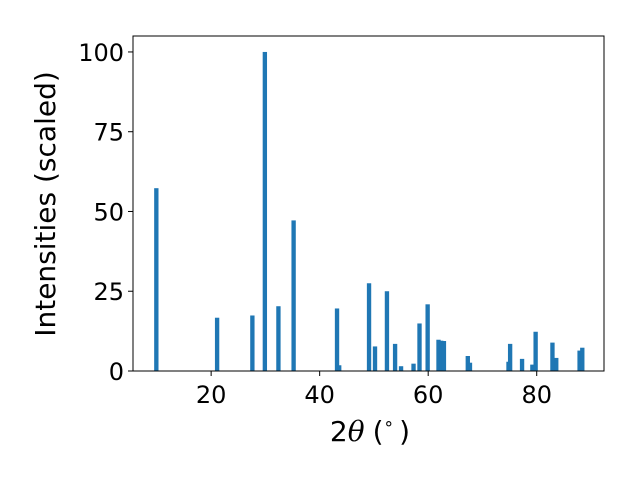  What do you see at coordinates (101, 53) in the screenshot?
I see `y-tick-label: 100` at bounding box center [101, 53].